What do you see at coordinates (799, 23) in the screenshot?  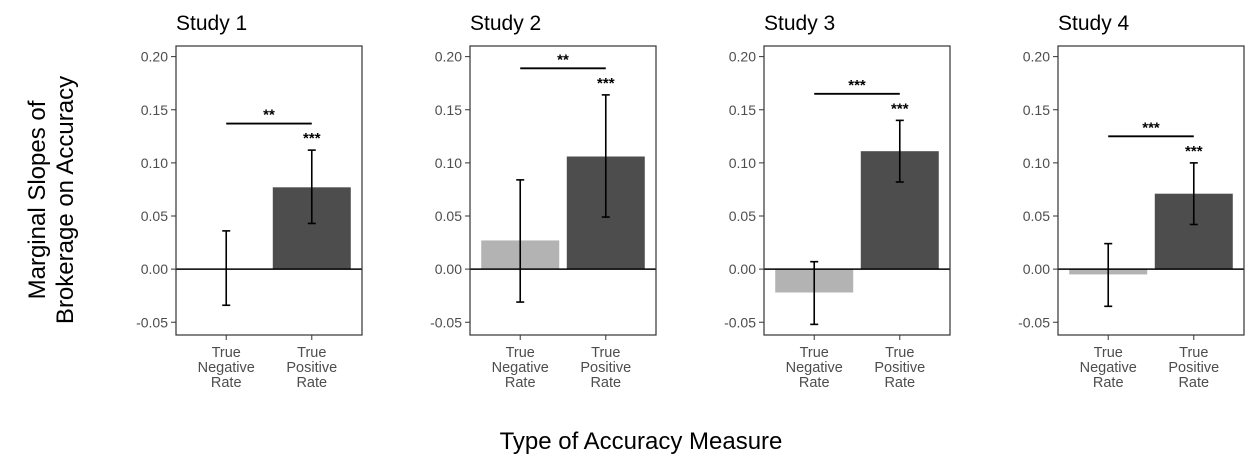 I see `panel-title: Study 3` at bounding box center [799, 23].